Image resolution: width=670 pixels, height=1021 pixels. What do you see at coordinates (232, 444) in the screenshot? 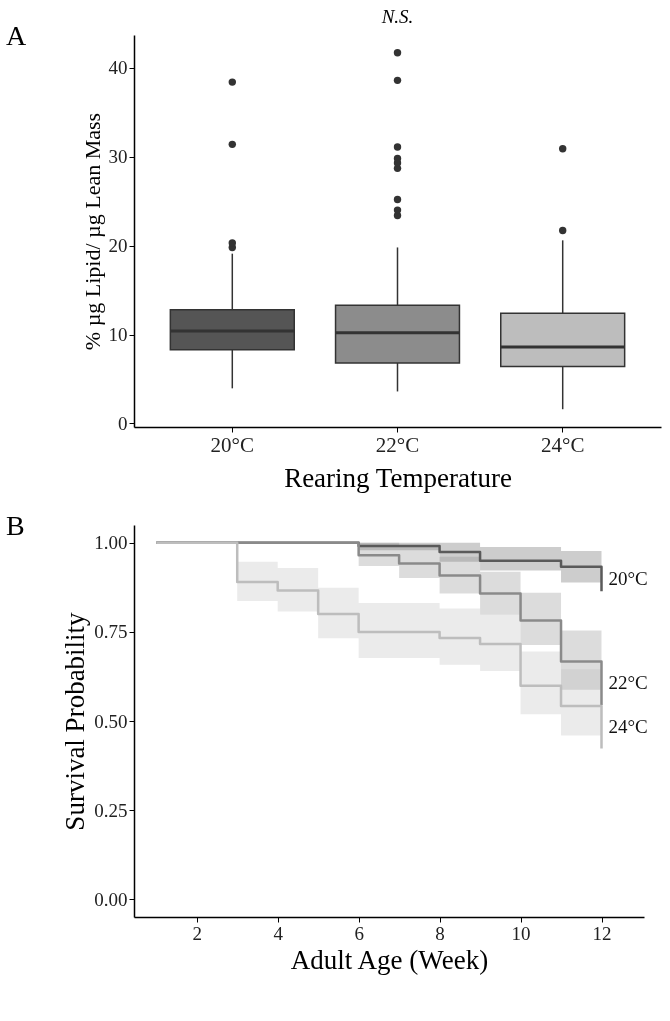
I see `x-tick-label: 20°C` at bounding box center [232, 444].